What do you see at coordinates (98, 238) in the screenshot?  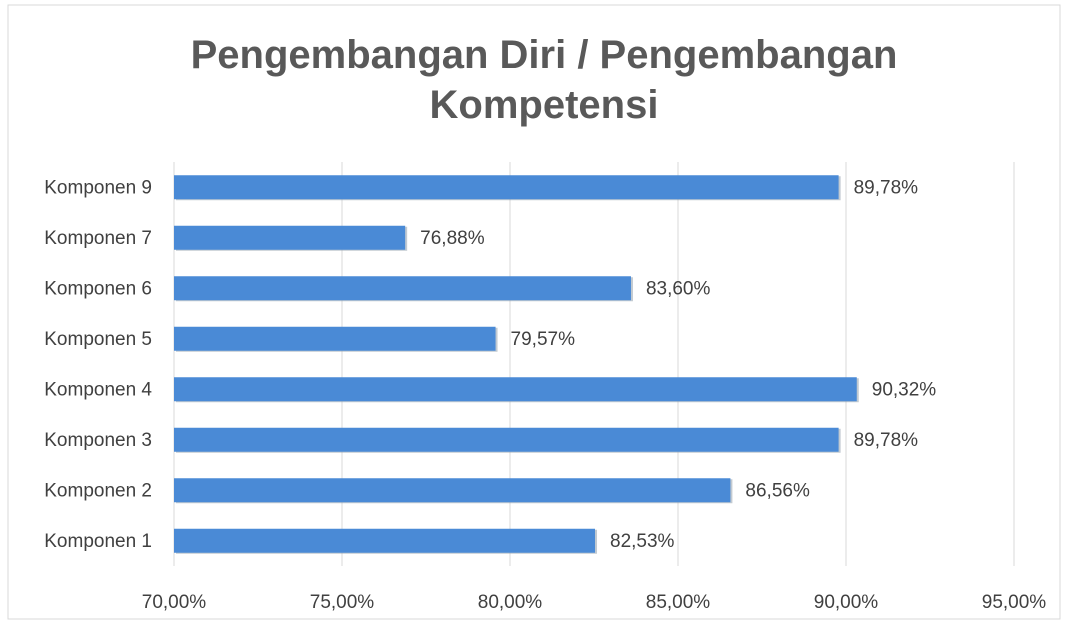 I see `y-tick-label: Komponen 7` at bounding box center [98, 238].